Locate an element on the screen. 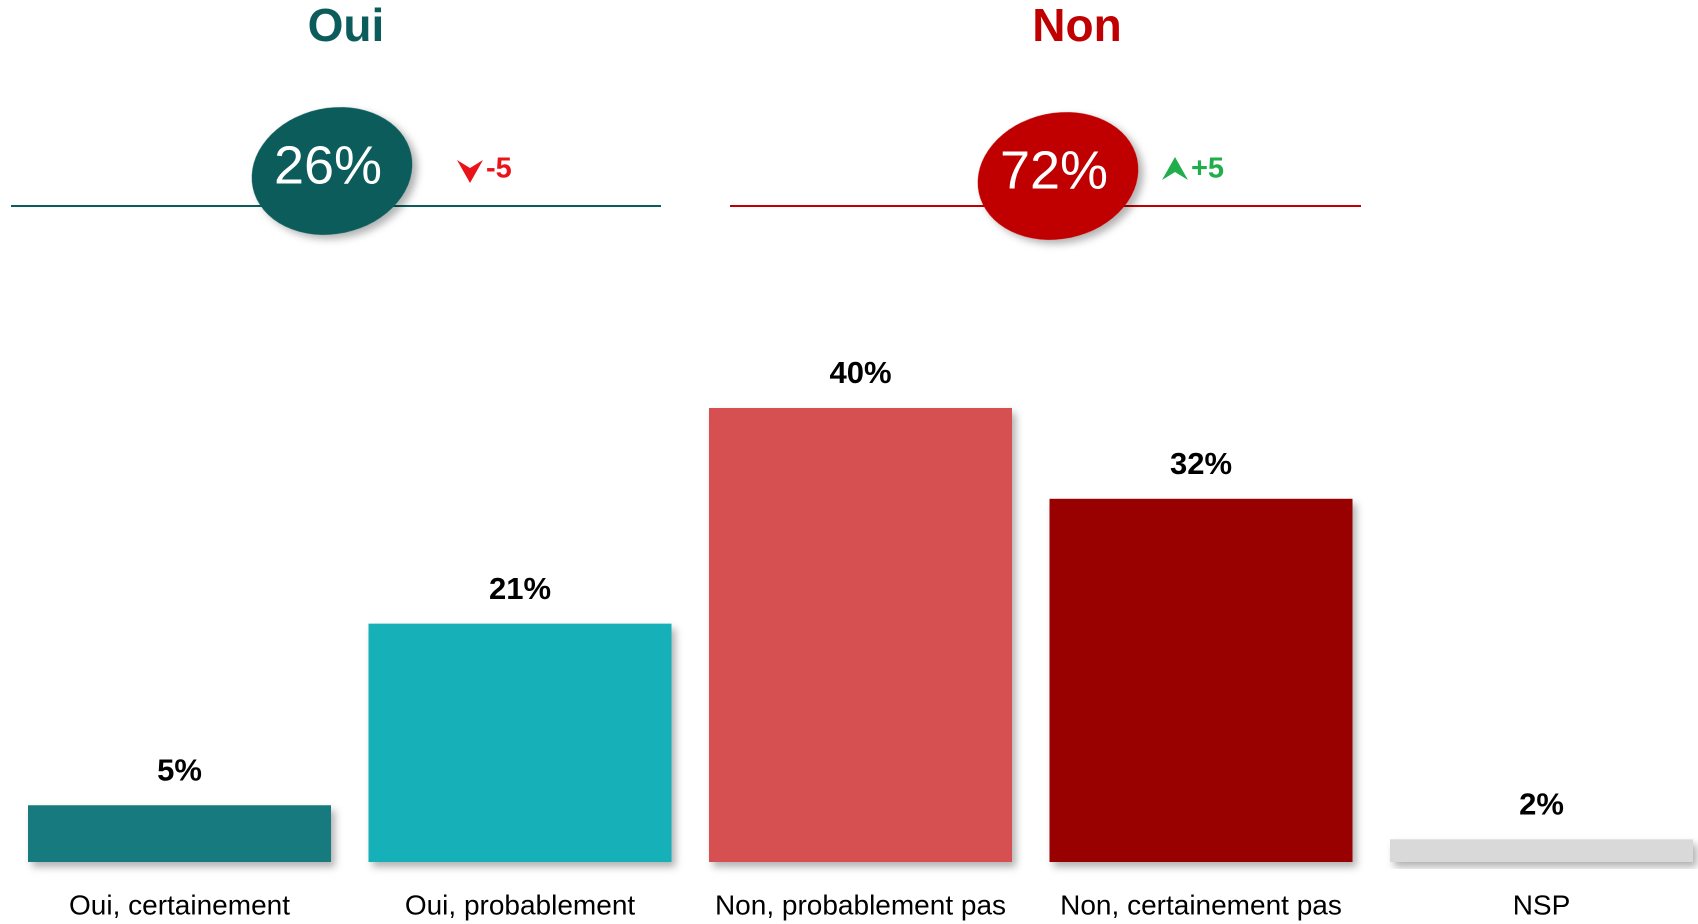 The image size is (1698, 924). category-label: Oui, probablement is located at coordinates (520, 904).